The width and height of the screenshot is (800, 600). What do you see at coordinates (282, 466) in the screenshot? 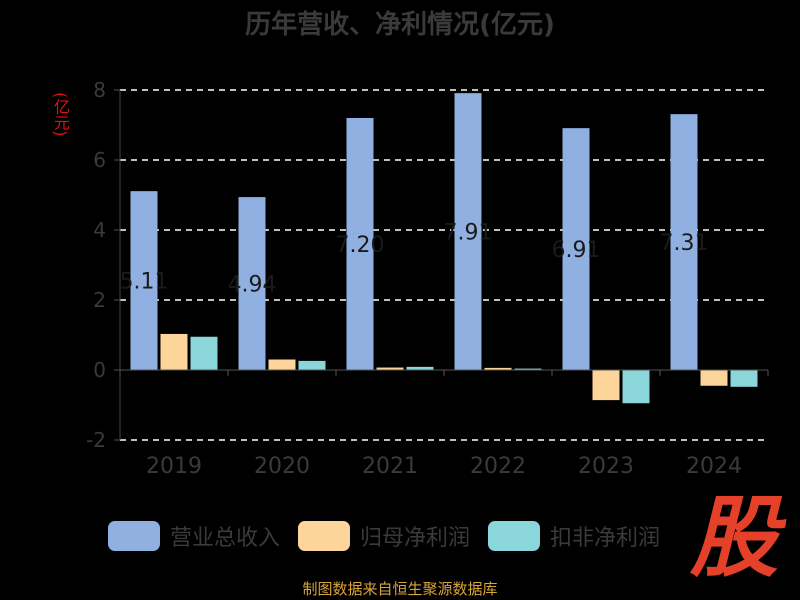
I see `x-tick-label: 2020` at bounding box center [282, 466].